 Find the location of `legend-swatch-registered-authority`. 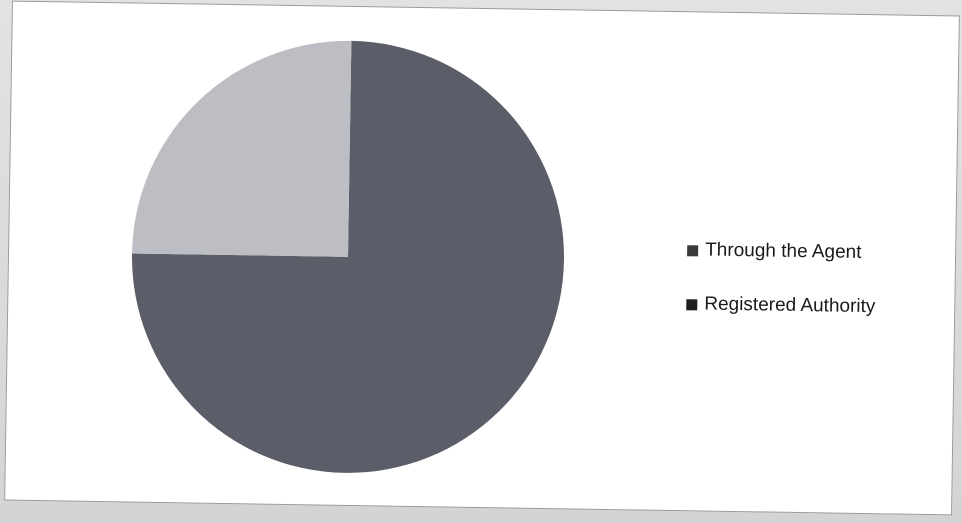

legend-swatch-registered-authority is located at coordinates (692, 304).